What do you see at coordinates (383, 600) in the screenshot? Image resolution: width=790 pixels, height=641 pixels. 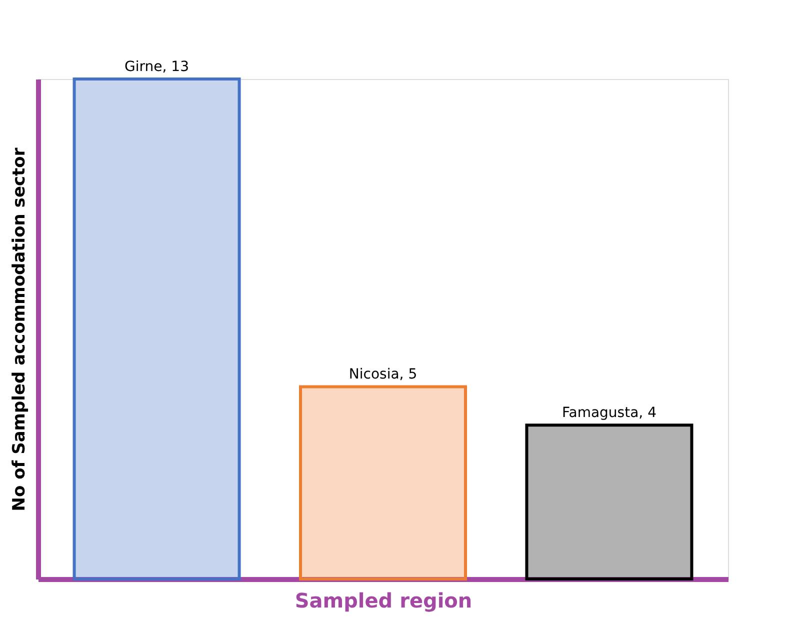 I see `x-axis-title: Sampled region` at bounding box center [383, 600].